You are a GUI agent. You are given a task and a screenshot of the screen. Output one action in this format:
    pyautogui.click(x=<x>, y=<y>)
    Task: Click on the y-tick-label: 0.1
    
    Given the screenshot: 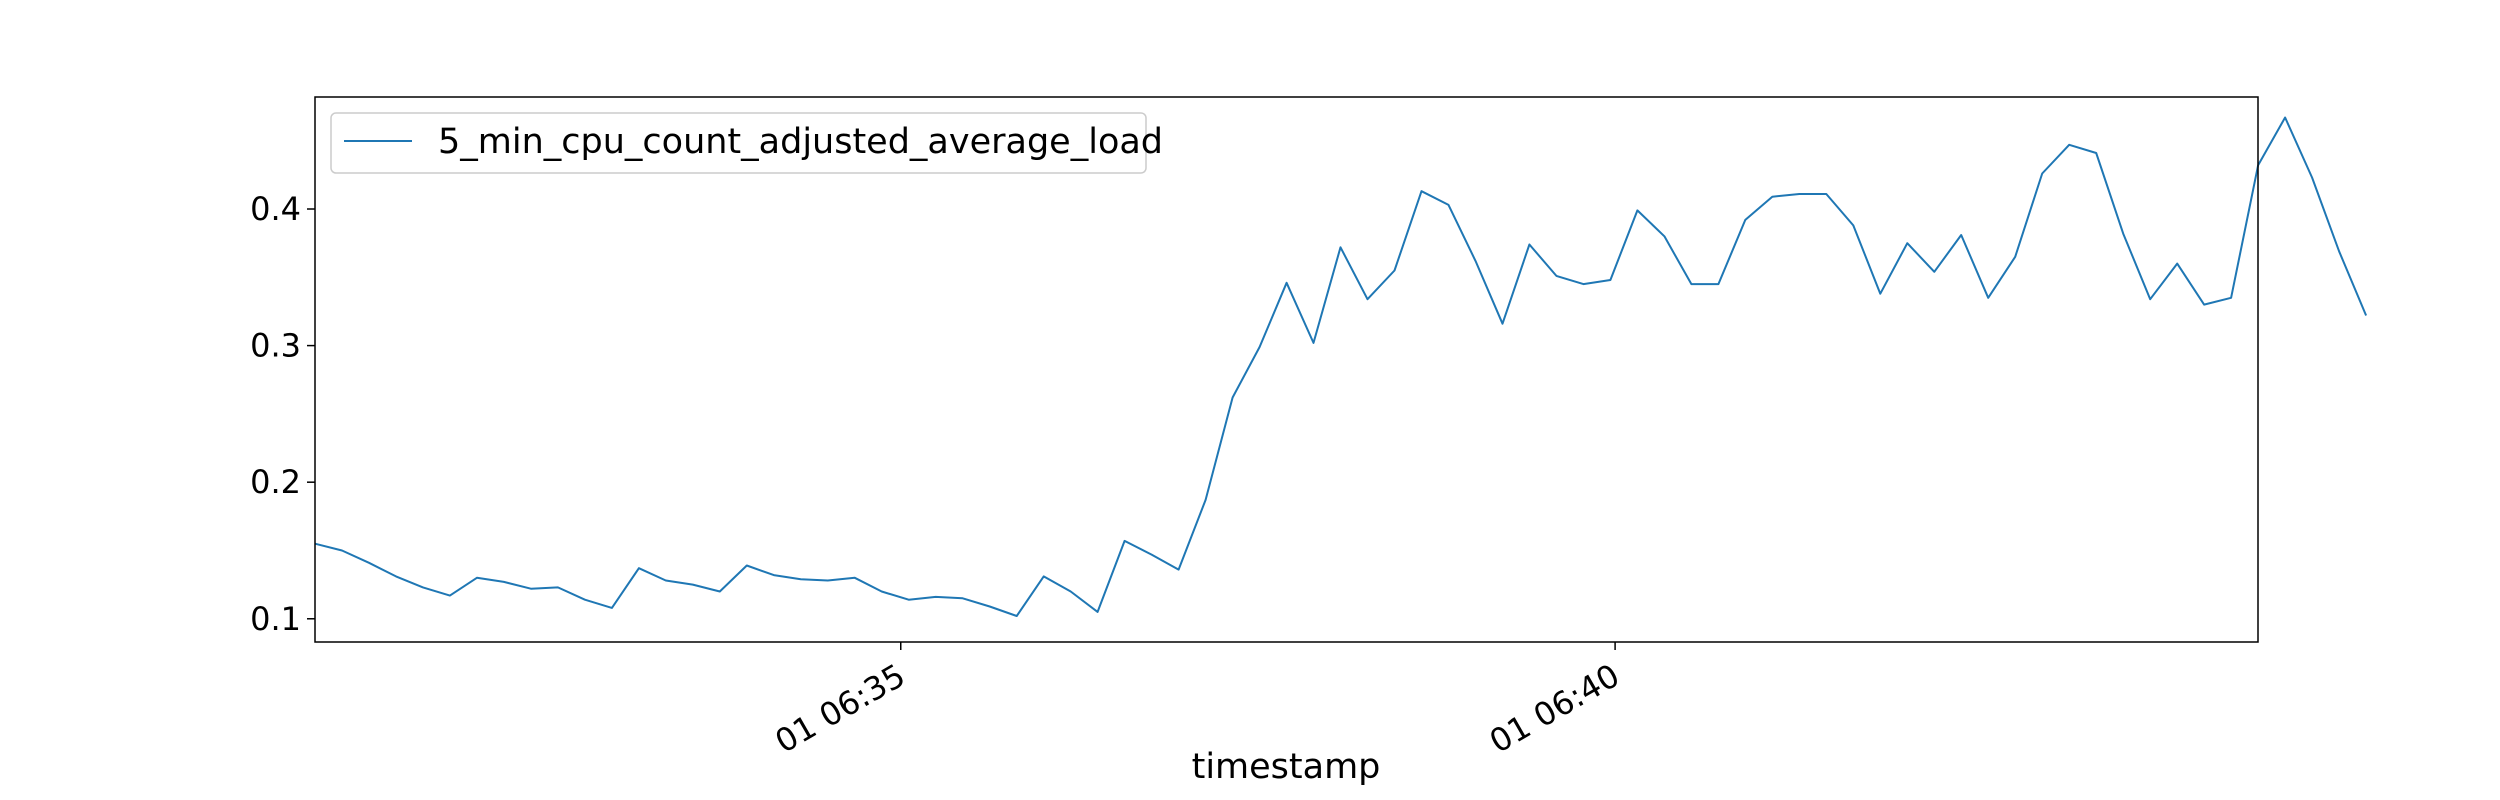 What is the action you would take?
    pyautogui.click(x=275, y=619)
    